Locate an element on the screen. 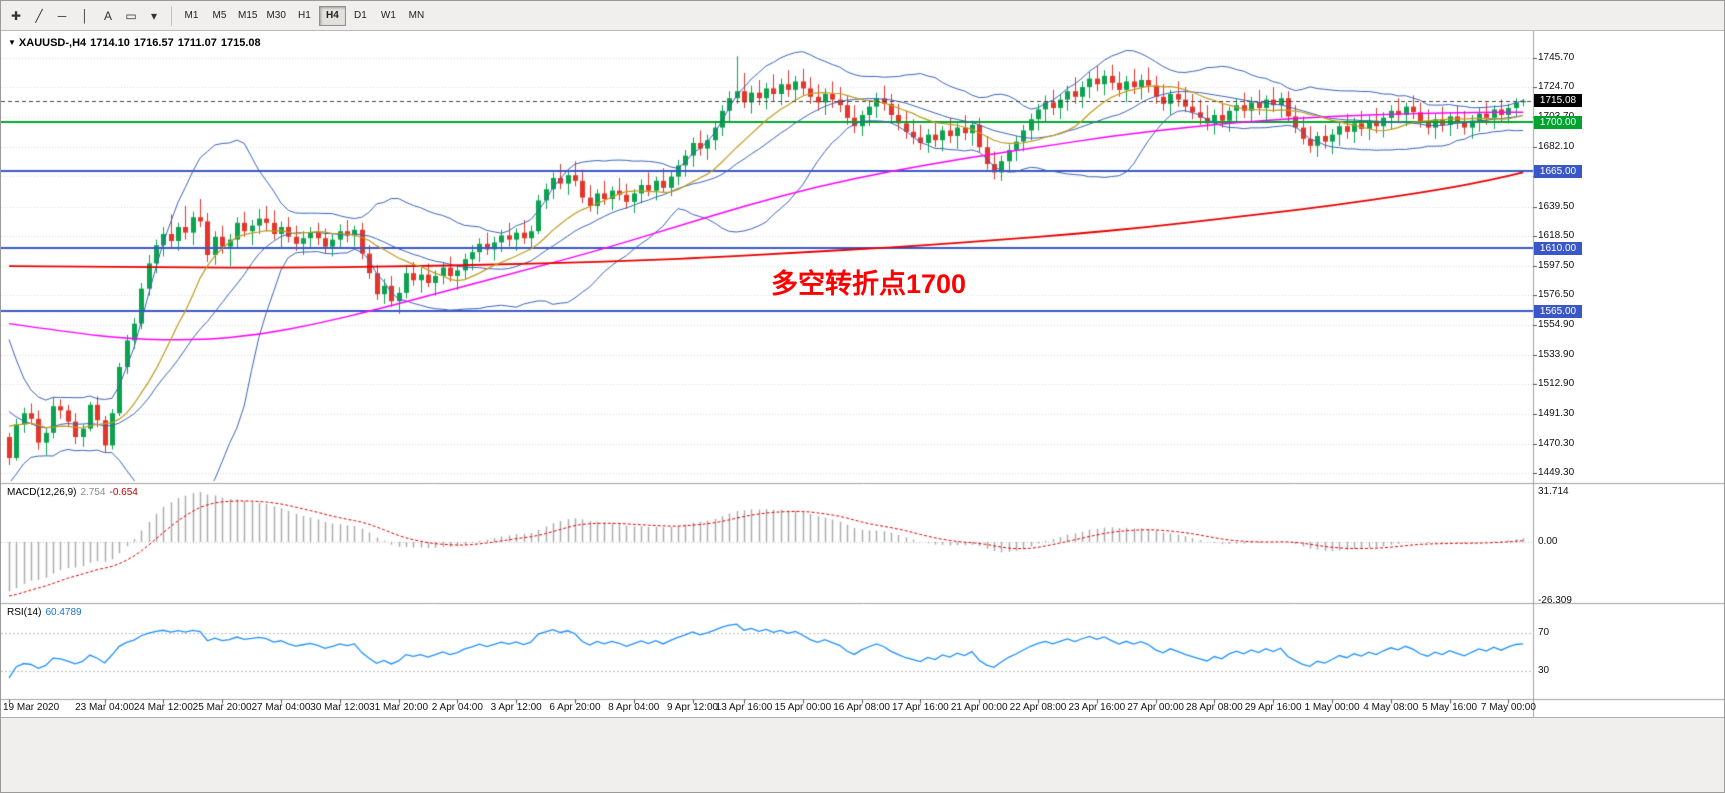 The height and width of the screenshot is (793, 1725). ohlc-header: ▼ XAUUSD-,H4 1714.10 1716.57 1711.07 1715.08 is located at coordinates (136, 43).